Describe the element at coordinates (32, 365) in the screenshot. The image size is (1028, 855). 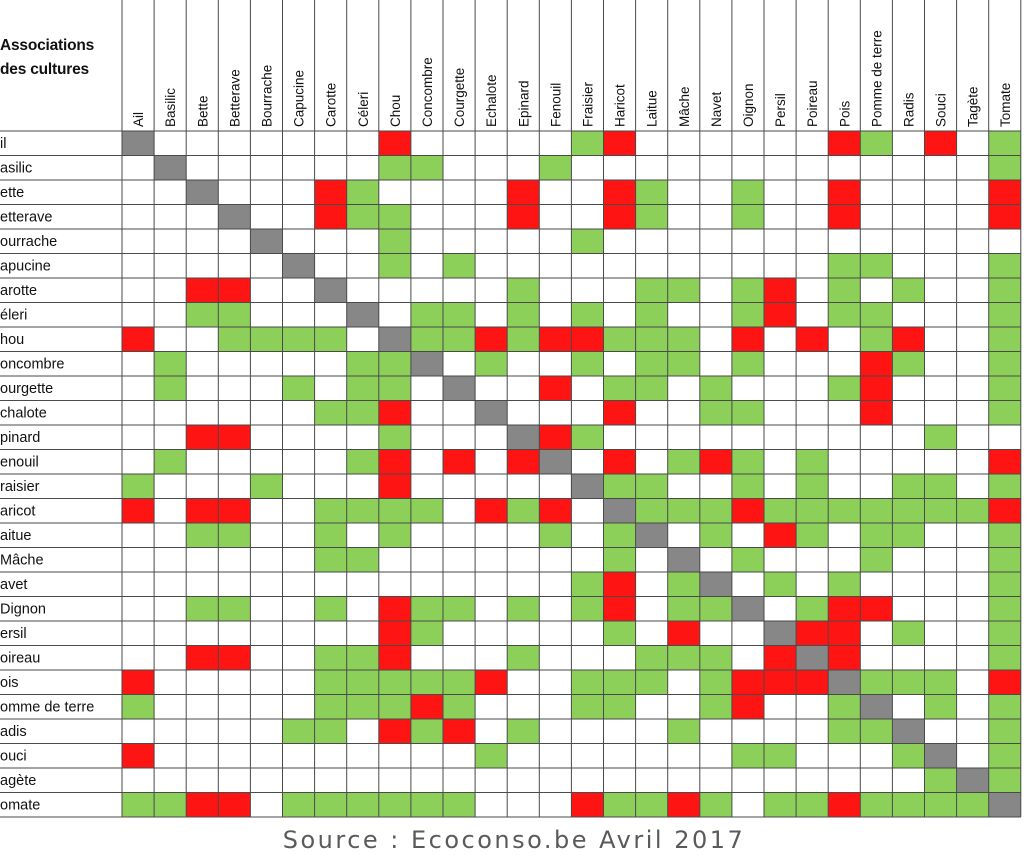
I see `row-label-9: oncombre` at that location.